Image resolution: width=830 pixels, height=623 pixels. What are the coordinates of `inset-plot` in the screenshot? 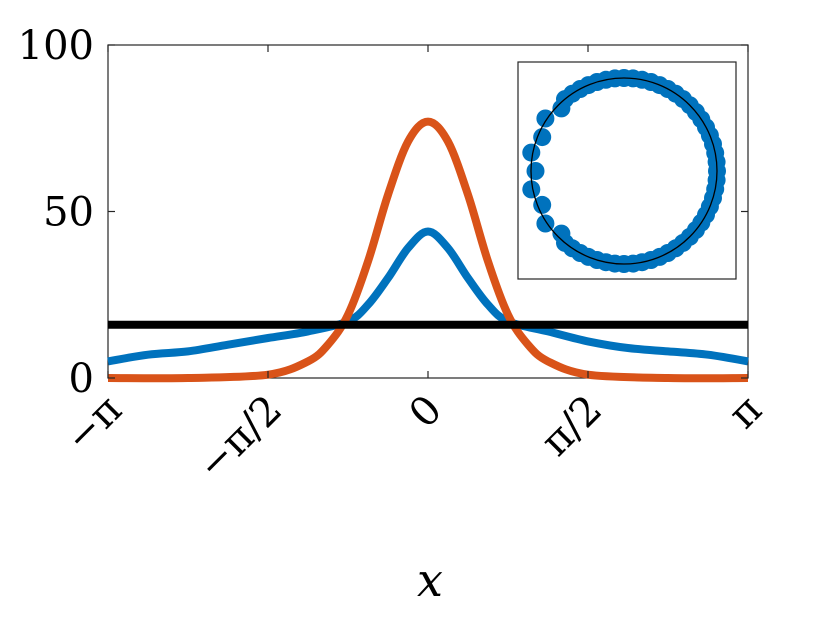 It's located at (627, 170).